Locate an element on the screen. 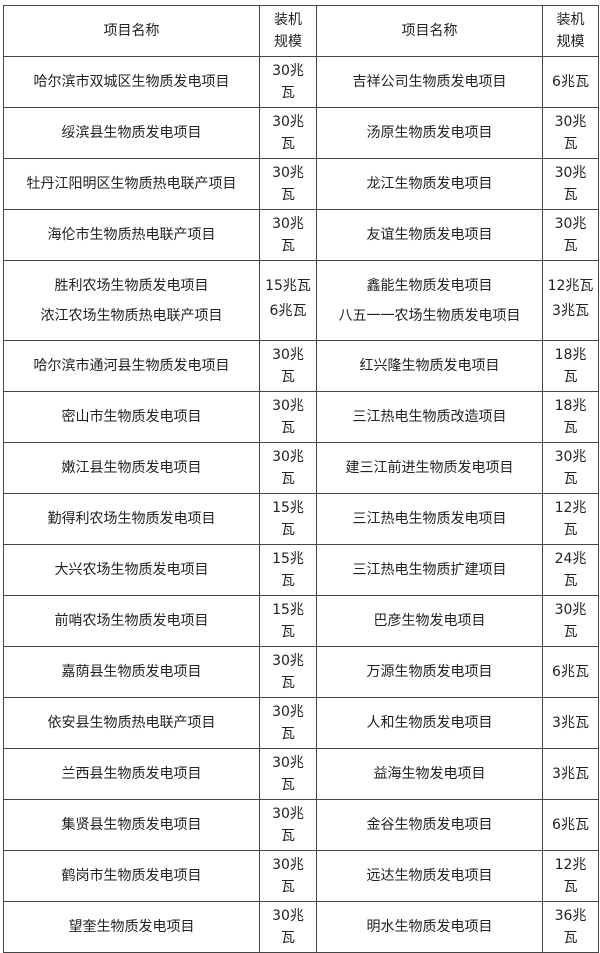 This screenshot has height=953, width=600. header-capacity-left: 装机规模 is located at coordinates (288, 31).